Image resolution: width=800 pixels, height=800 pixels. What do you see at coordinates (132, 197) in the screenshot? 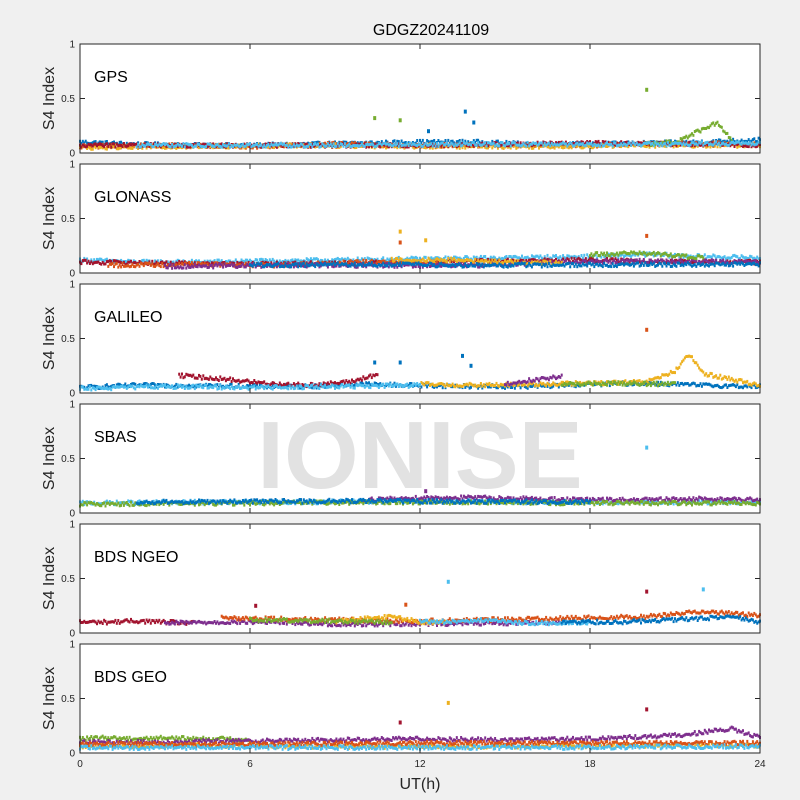
I see `panel-label: GLONASS` at bounding box center [132, 197].